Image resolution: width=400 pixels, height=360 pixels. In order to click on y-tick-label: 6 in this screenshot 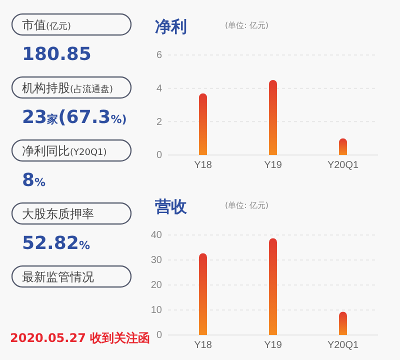, I will do `click(159, 56)`.